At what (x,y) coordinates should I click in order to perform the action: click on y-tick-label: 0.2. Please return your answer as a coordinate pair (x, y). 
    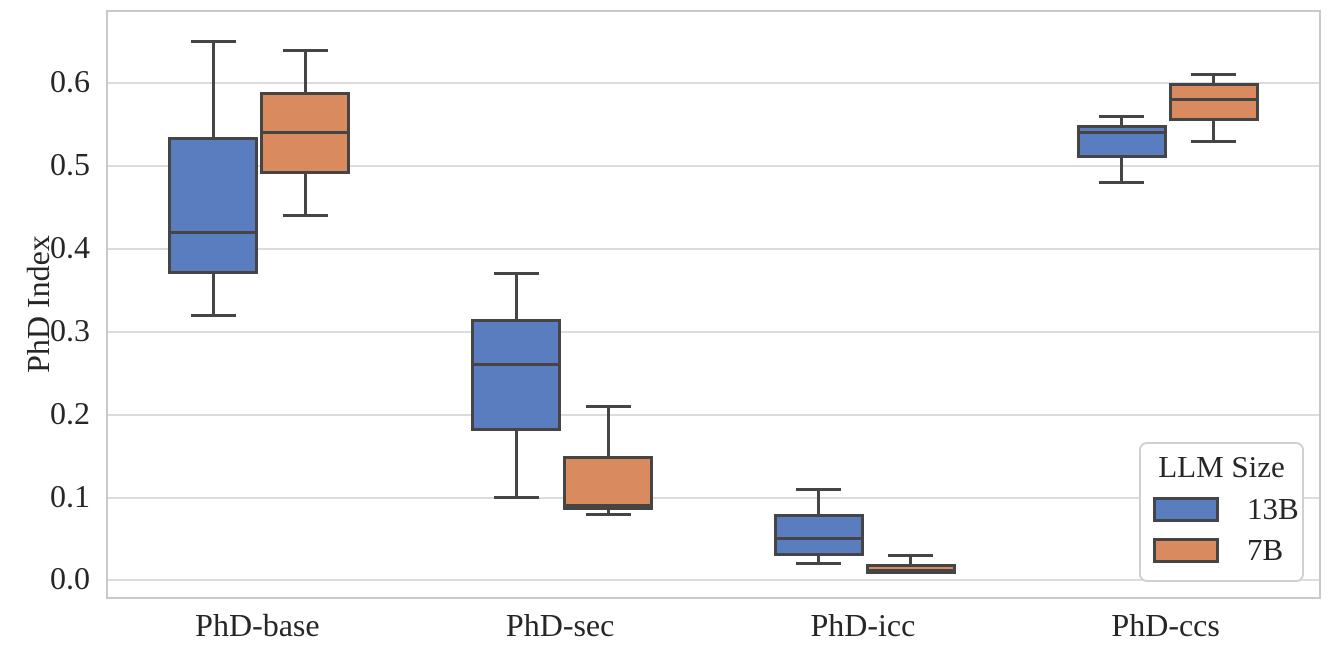
    Looking at the image, I should click on (70, 412).